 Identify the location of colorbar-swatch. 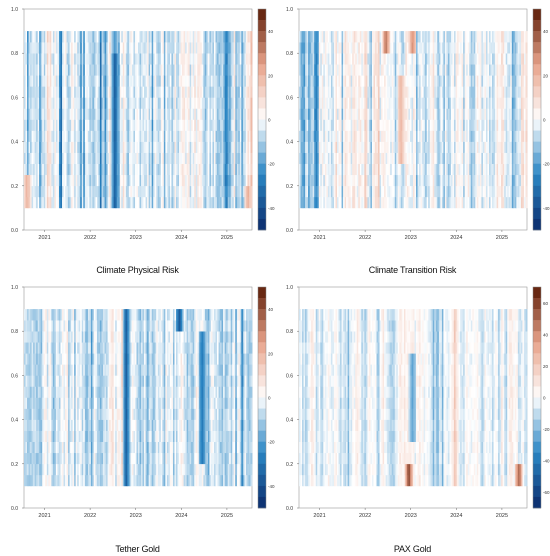
(262, 103).